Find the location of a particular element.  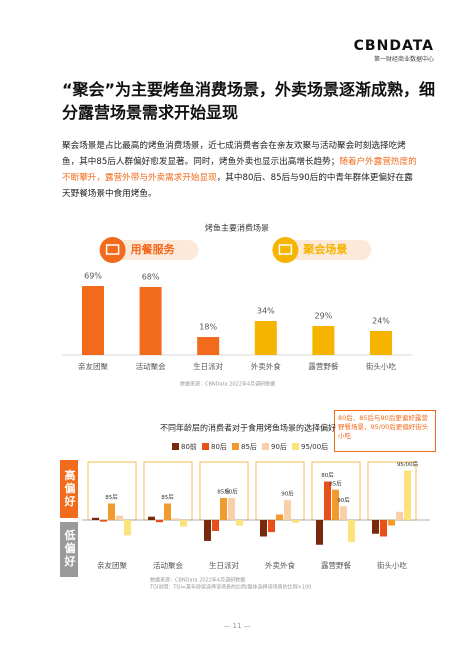

positive-side is located at coordinates (69, 489).